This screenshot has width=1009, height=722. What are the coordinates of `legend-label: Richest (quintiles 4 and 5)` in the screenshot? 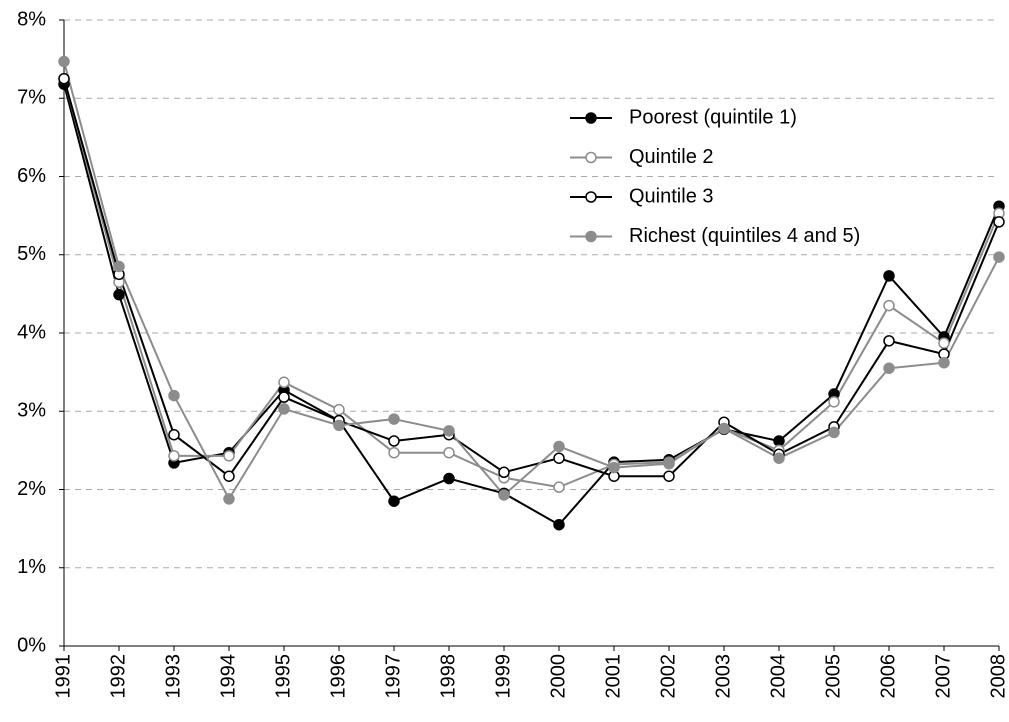 It's located at (744, 236).